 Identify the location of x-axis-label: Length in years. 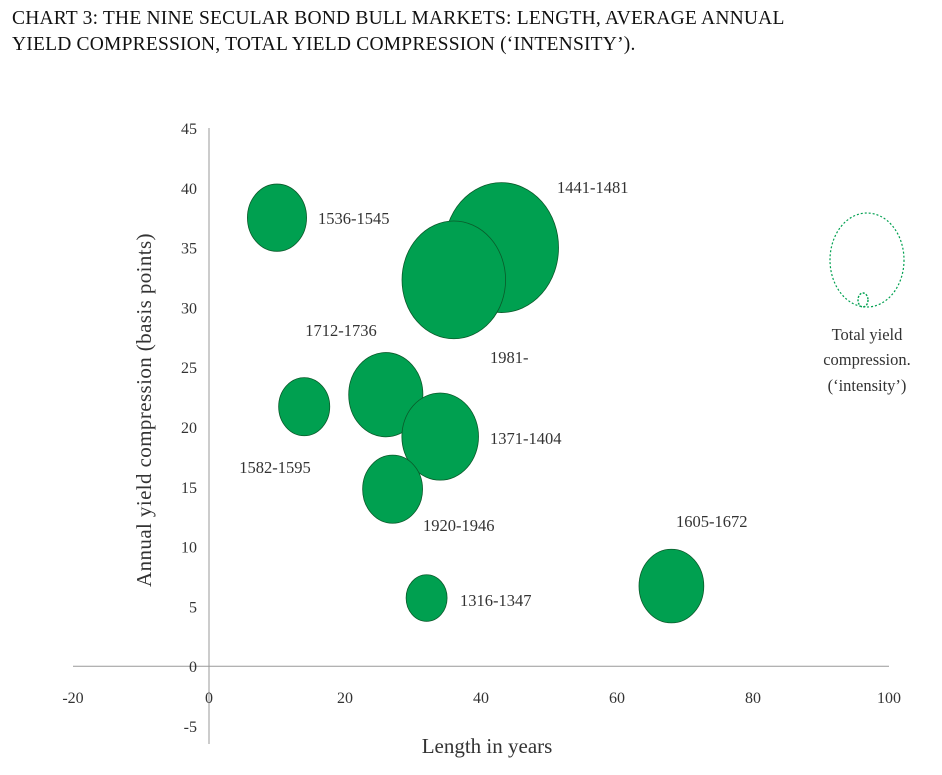
(487, 746).